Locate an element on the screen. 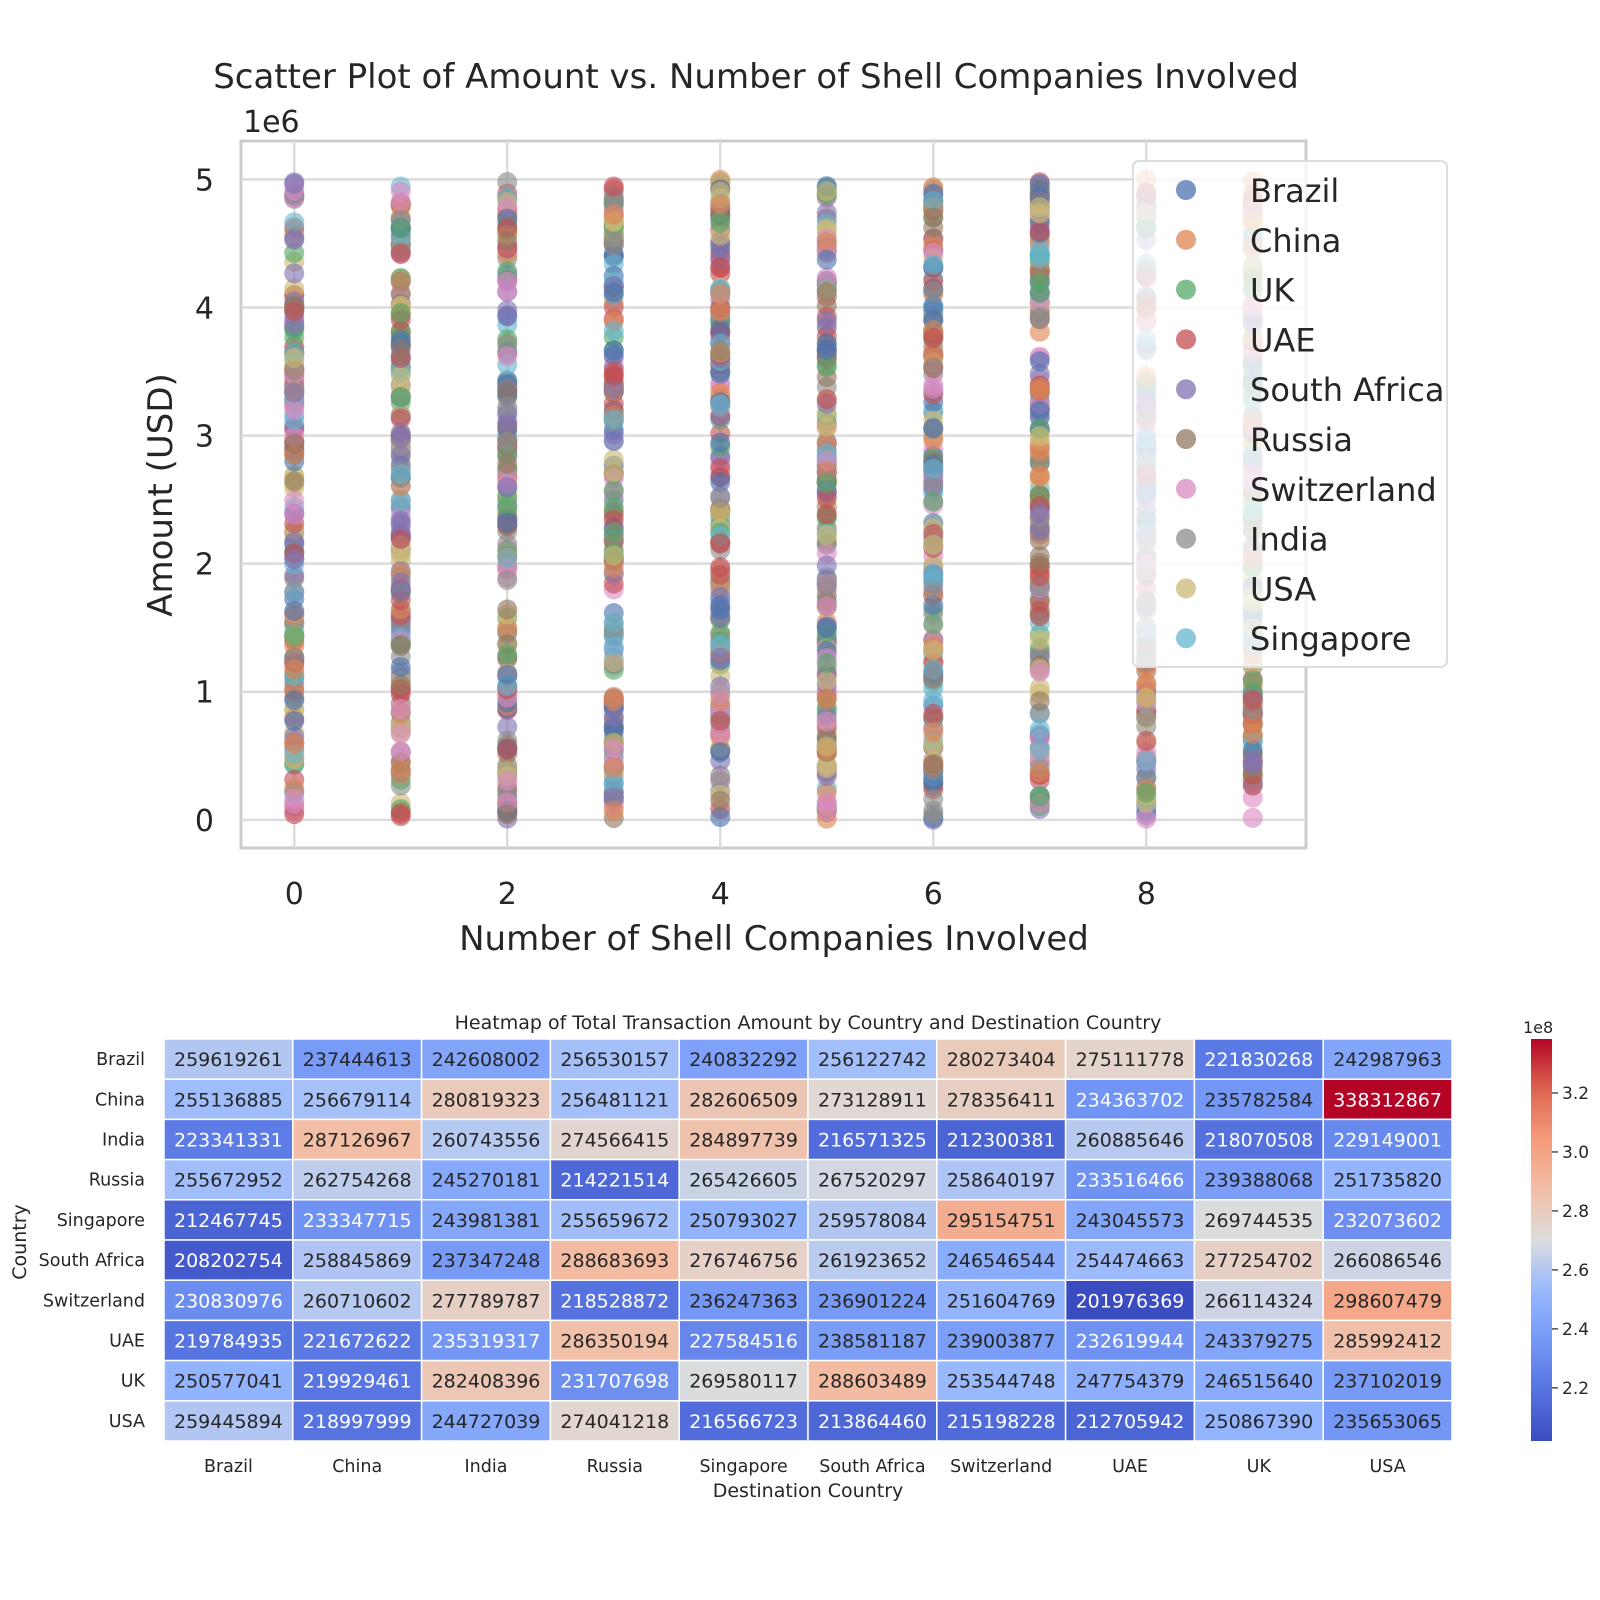  heatmap-cell-label: 218997999 is located at coordinates (357, 1422).